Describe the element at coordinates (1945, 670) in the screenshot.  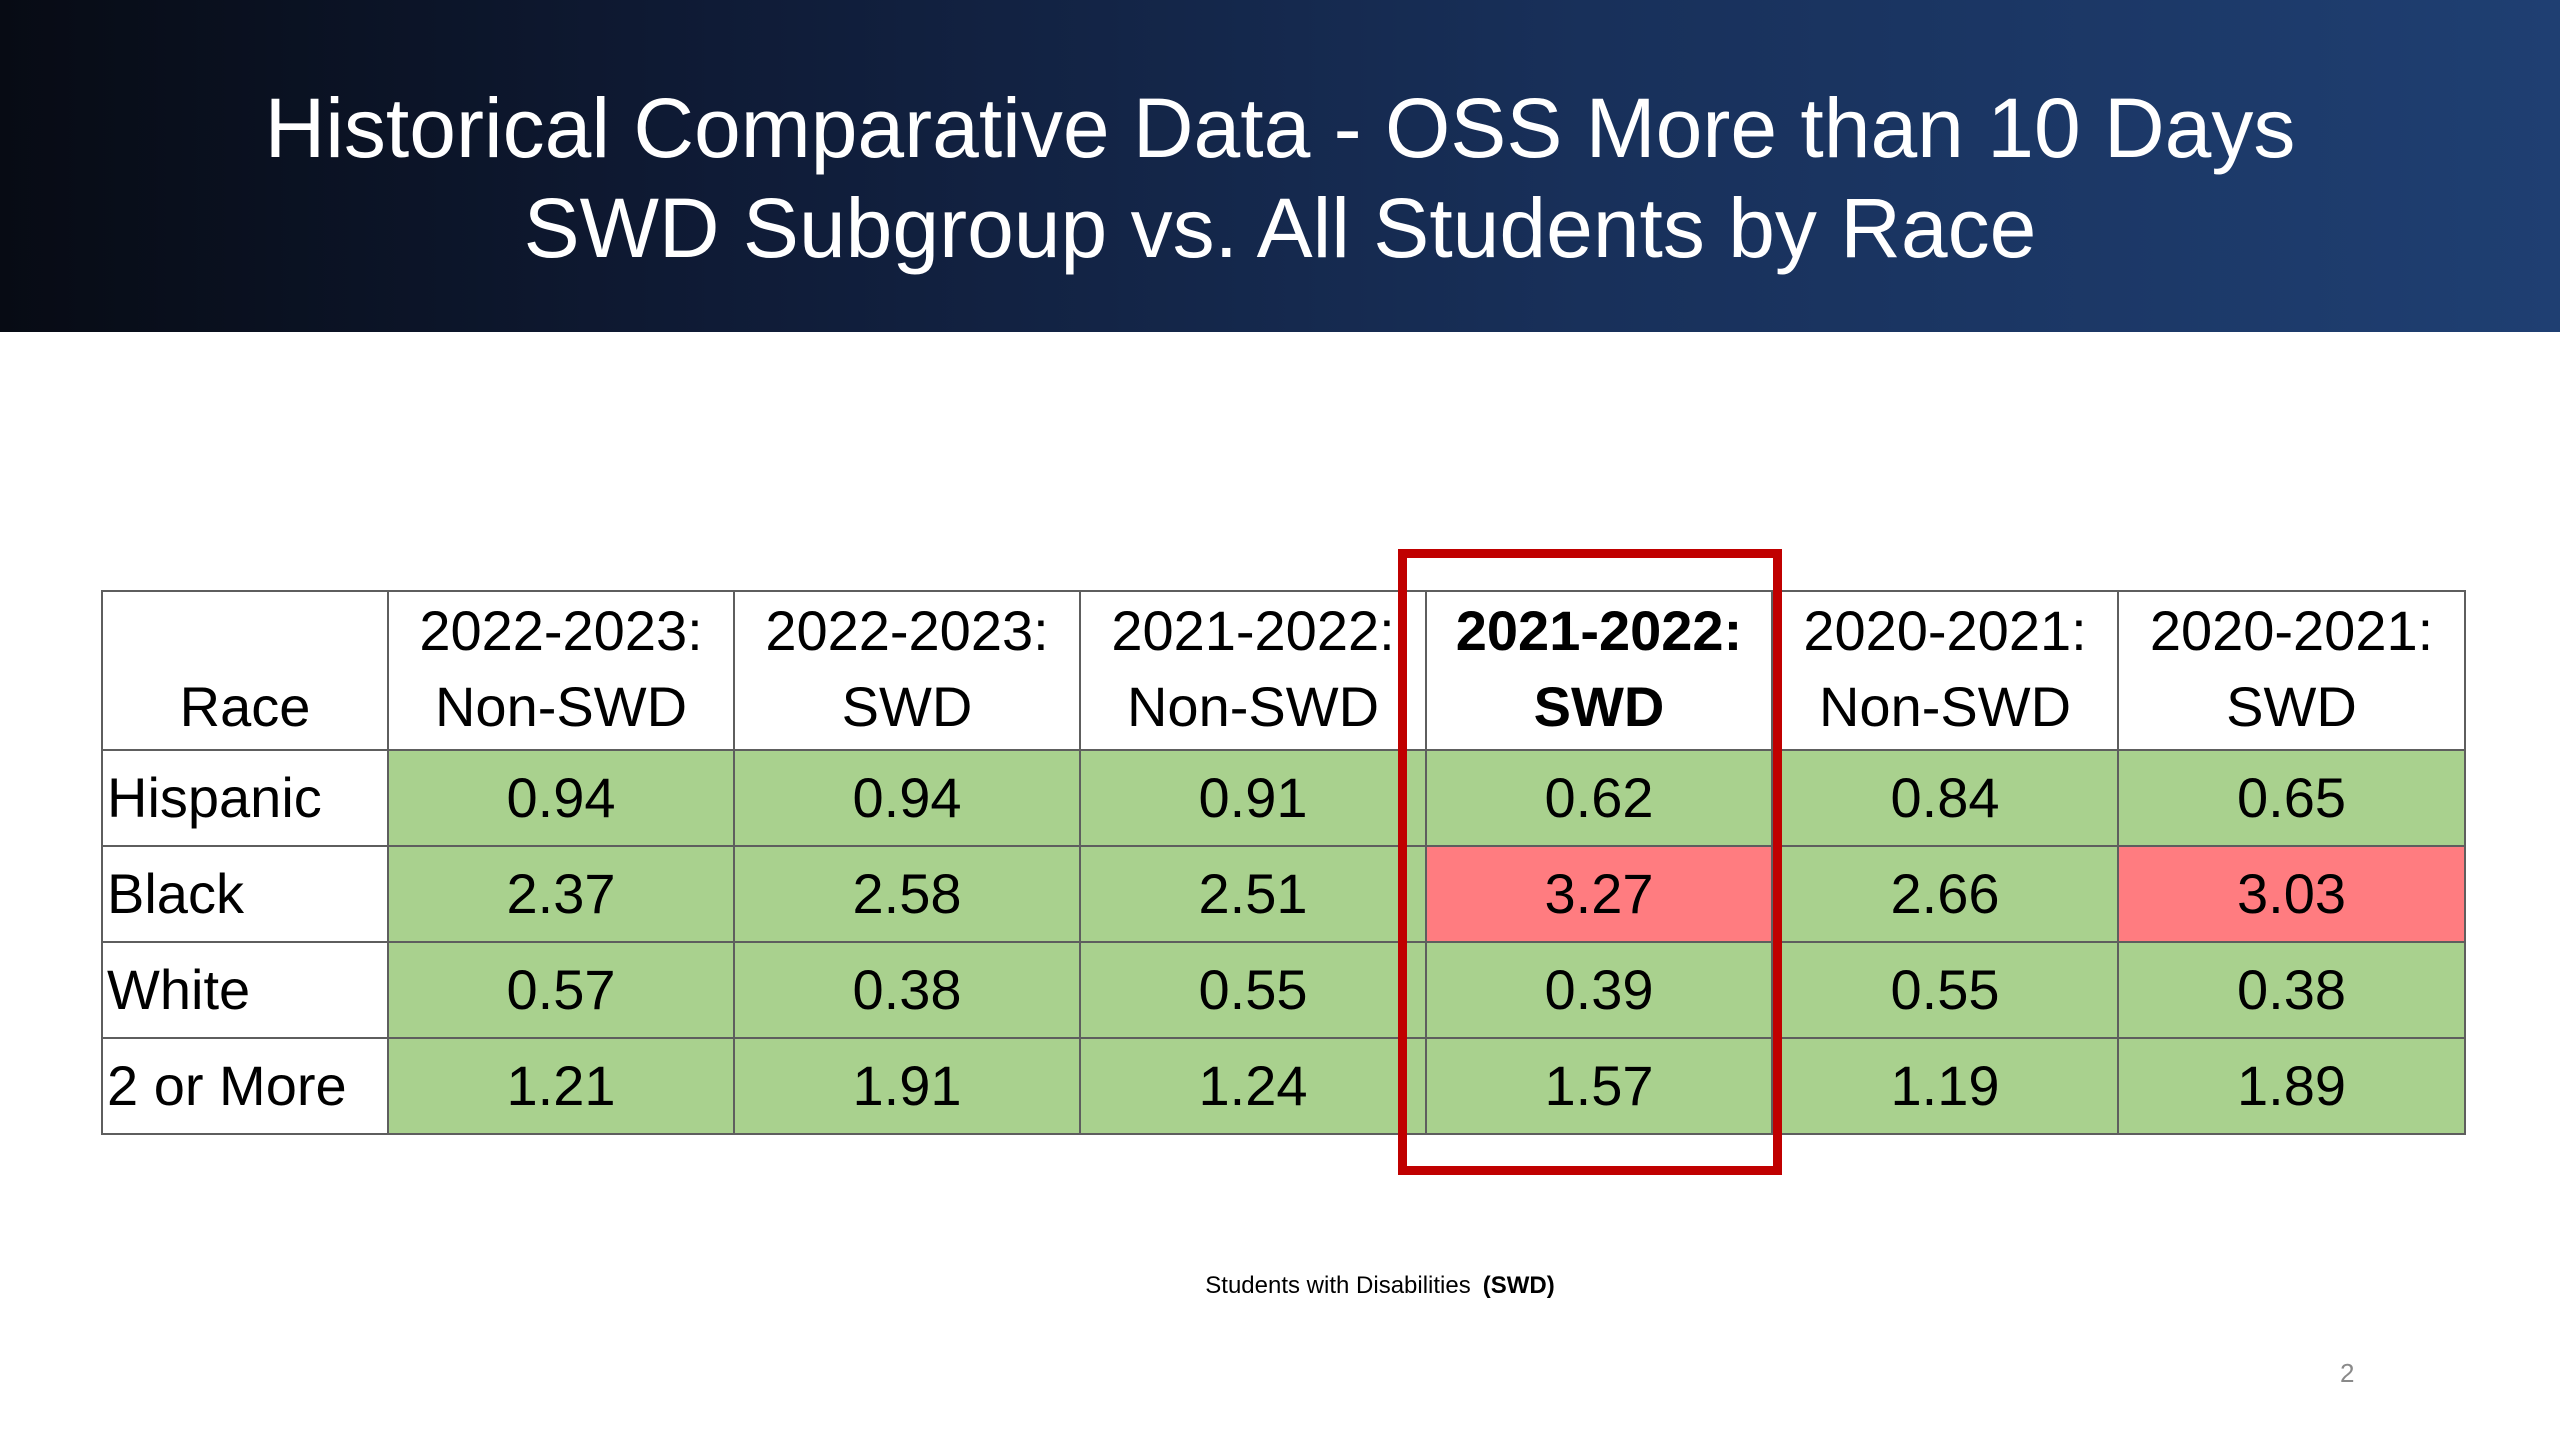
I see `column-header-2020-2021-non-swd: 2020-2021: Non-SWD` at that location.